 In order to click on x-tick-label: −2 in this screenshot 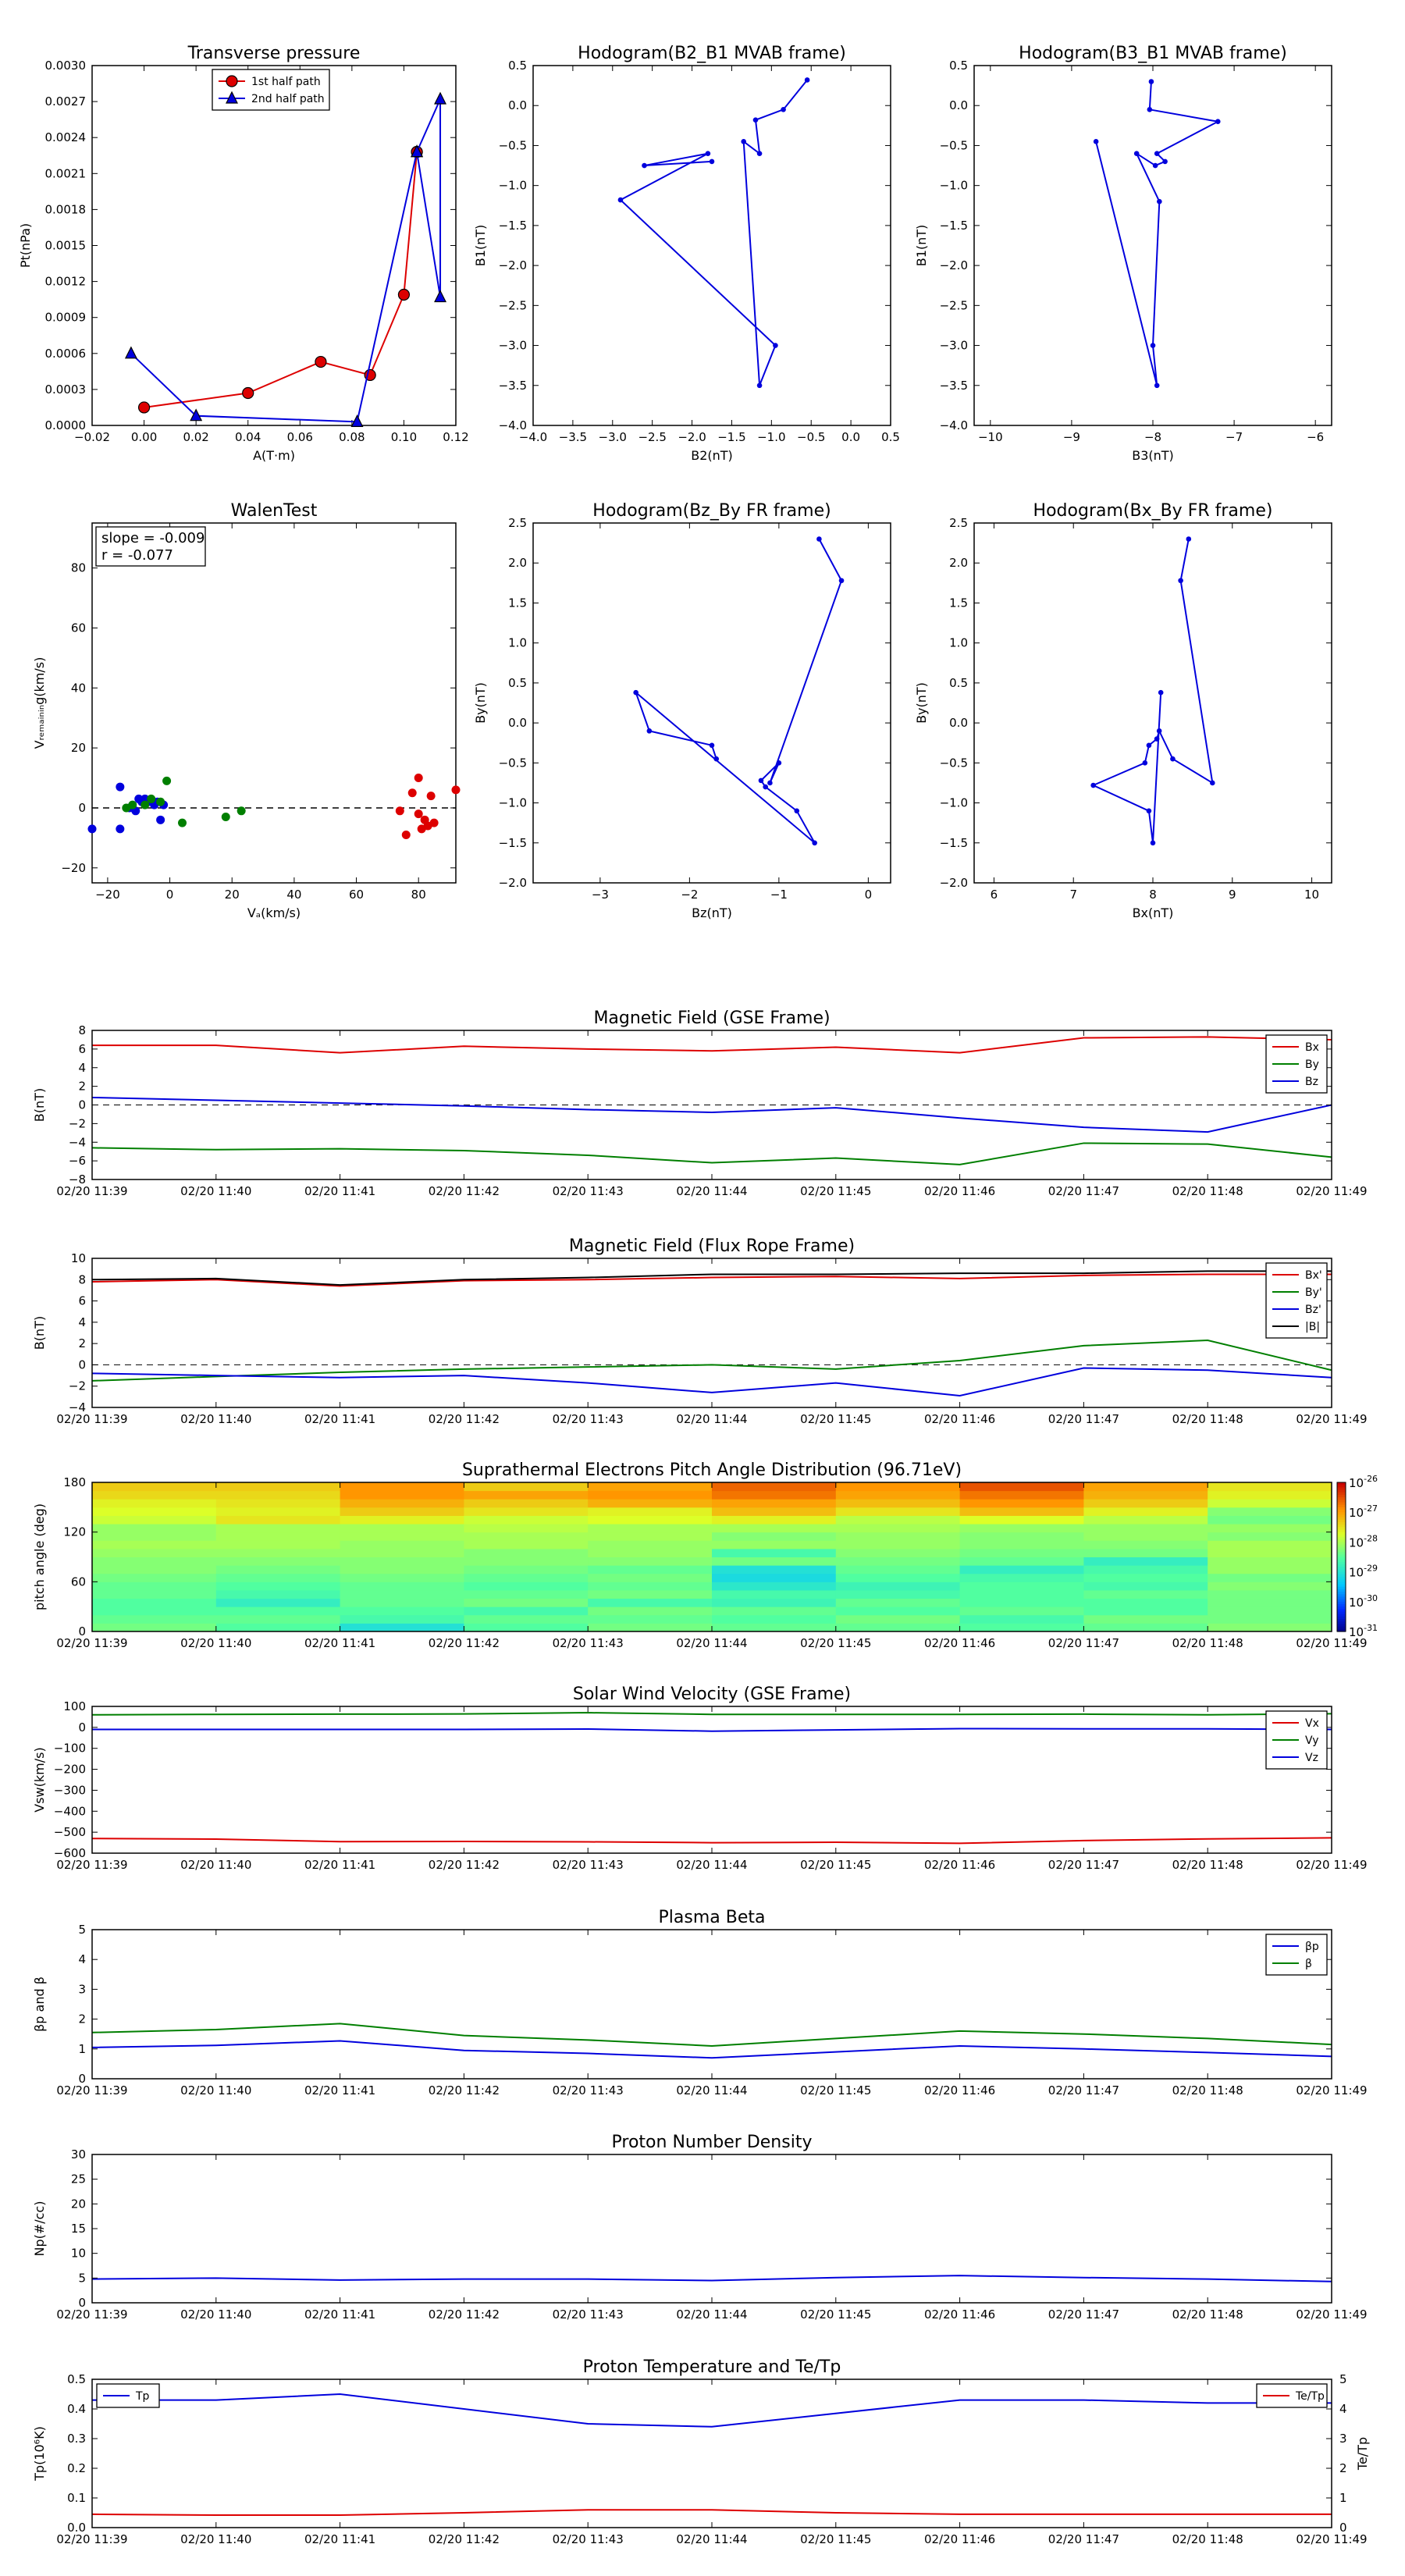, I will do `click(689, 895)`.